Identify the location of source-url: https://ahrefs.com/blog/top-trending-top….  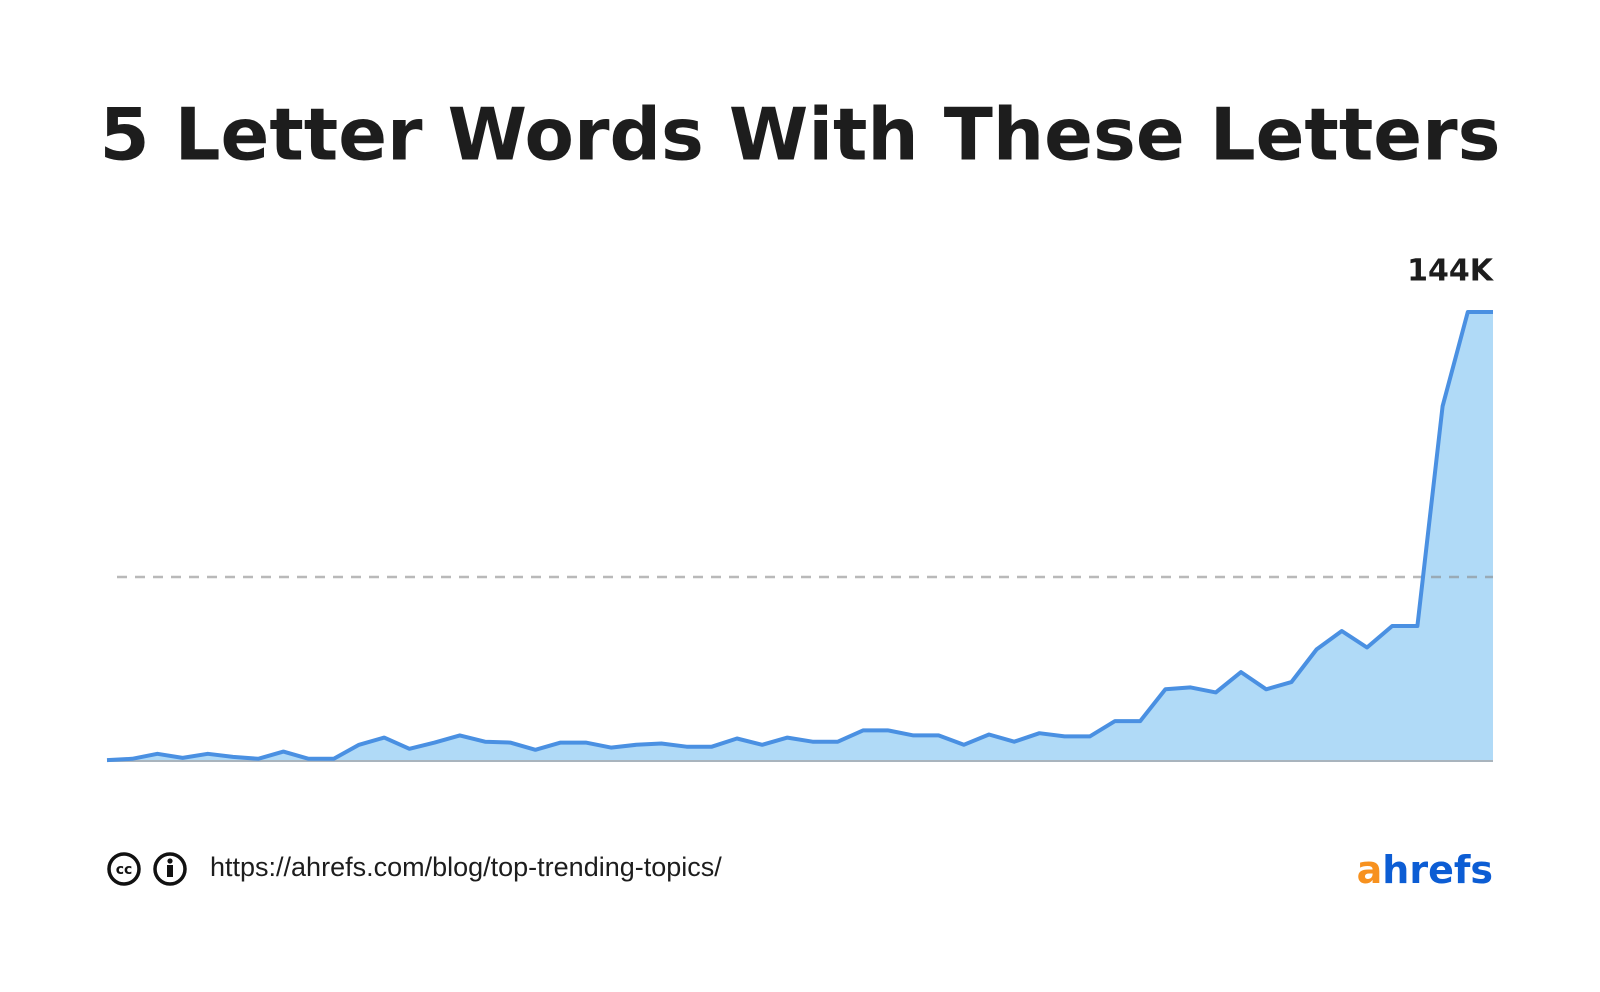
(466, 867).